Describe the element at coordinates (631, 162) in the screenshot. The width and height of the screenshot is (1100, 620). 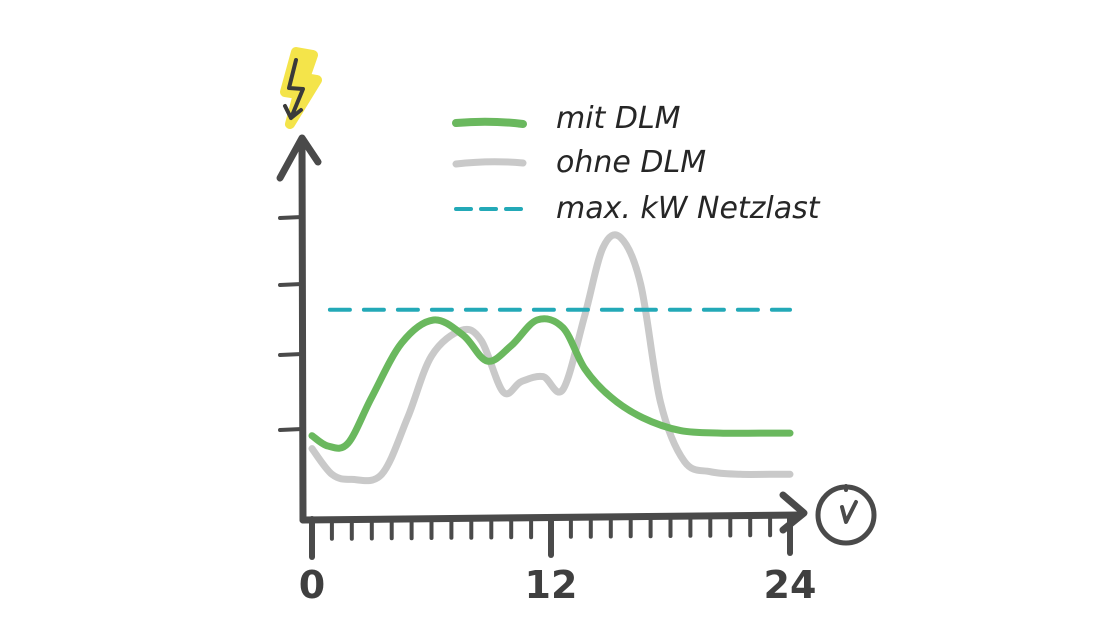
I see `legend-label-ohne-dlm: ohne DLM` at that location.